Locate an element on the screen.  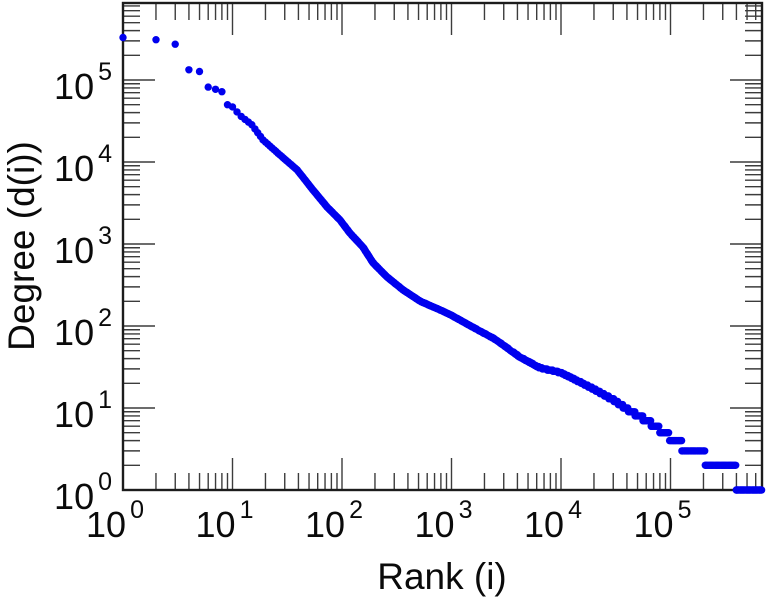
x-tick-label: 10 1 is located at coordinates (225, 520).